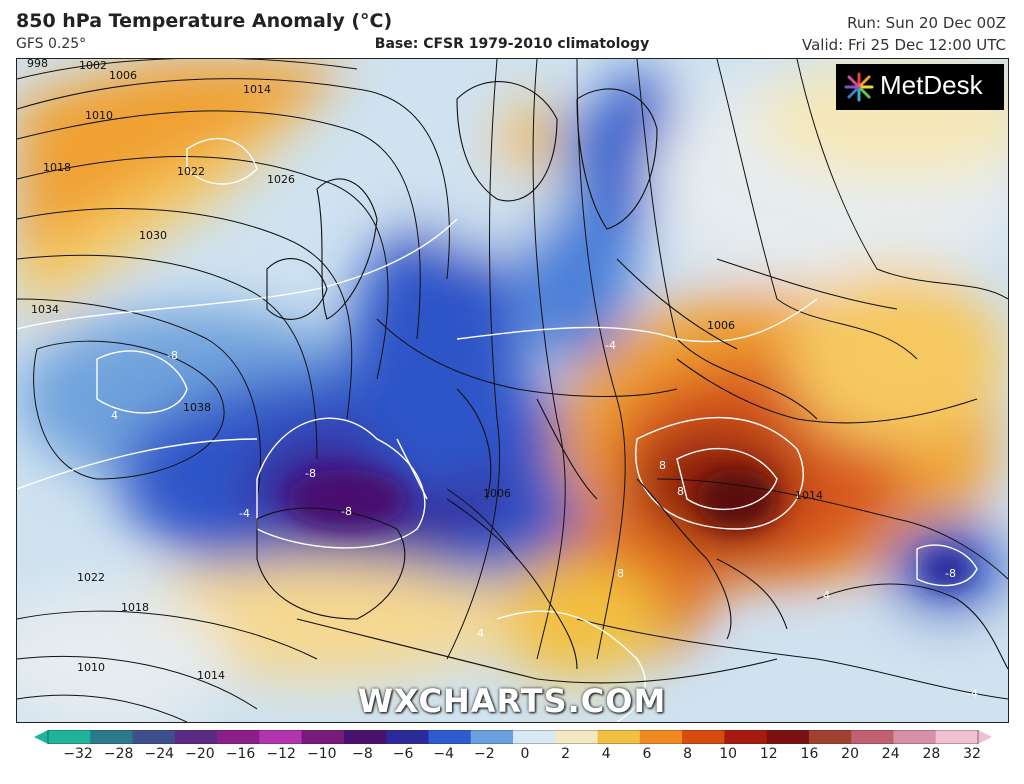 The height and width of the screenshot is (784, 1024). What do you see at coordinates (200, 754) in the screenshot?
I see `colorbar-tick-label: −20` at bounding box center [200, 754].